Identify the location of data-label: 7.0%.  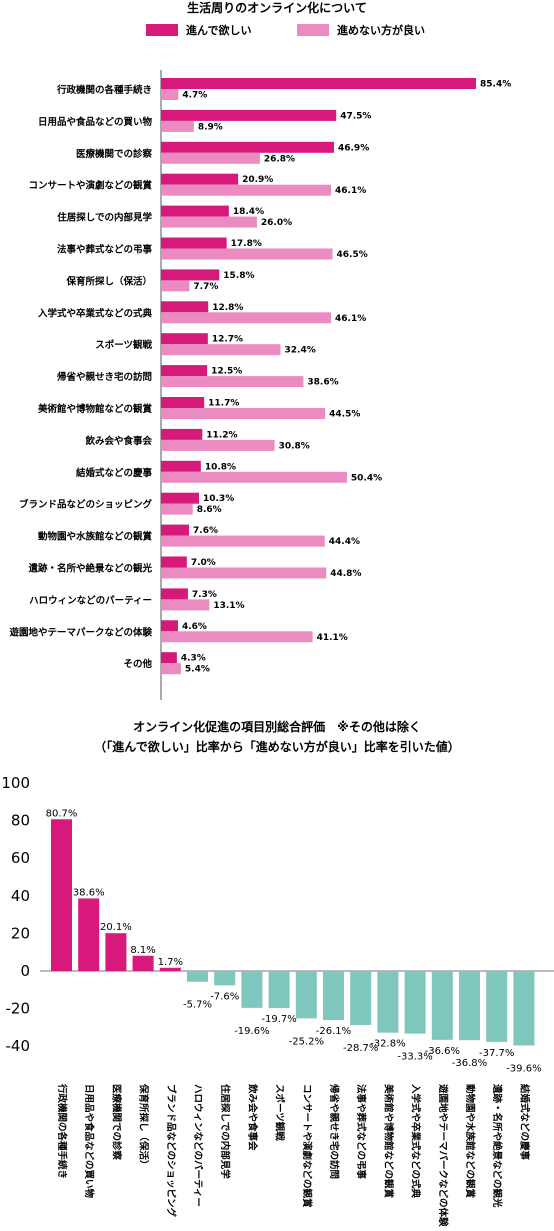
(203, 563).